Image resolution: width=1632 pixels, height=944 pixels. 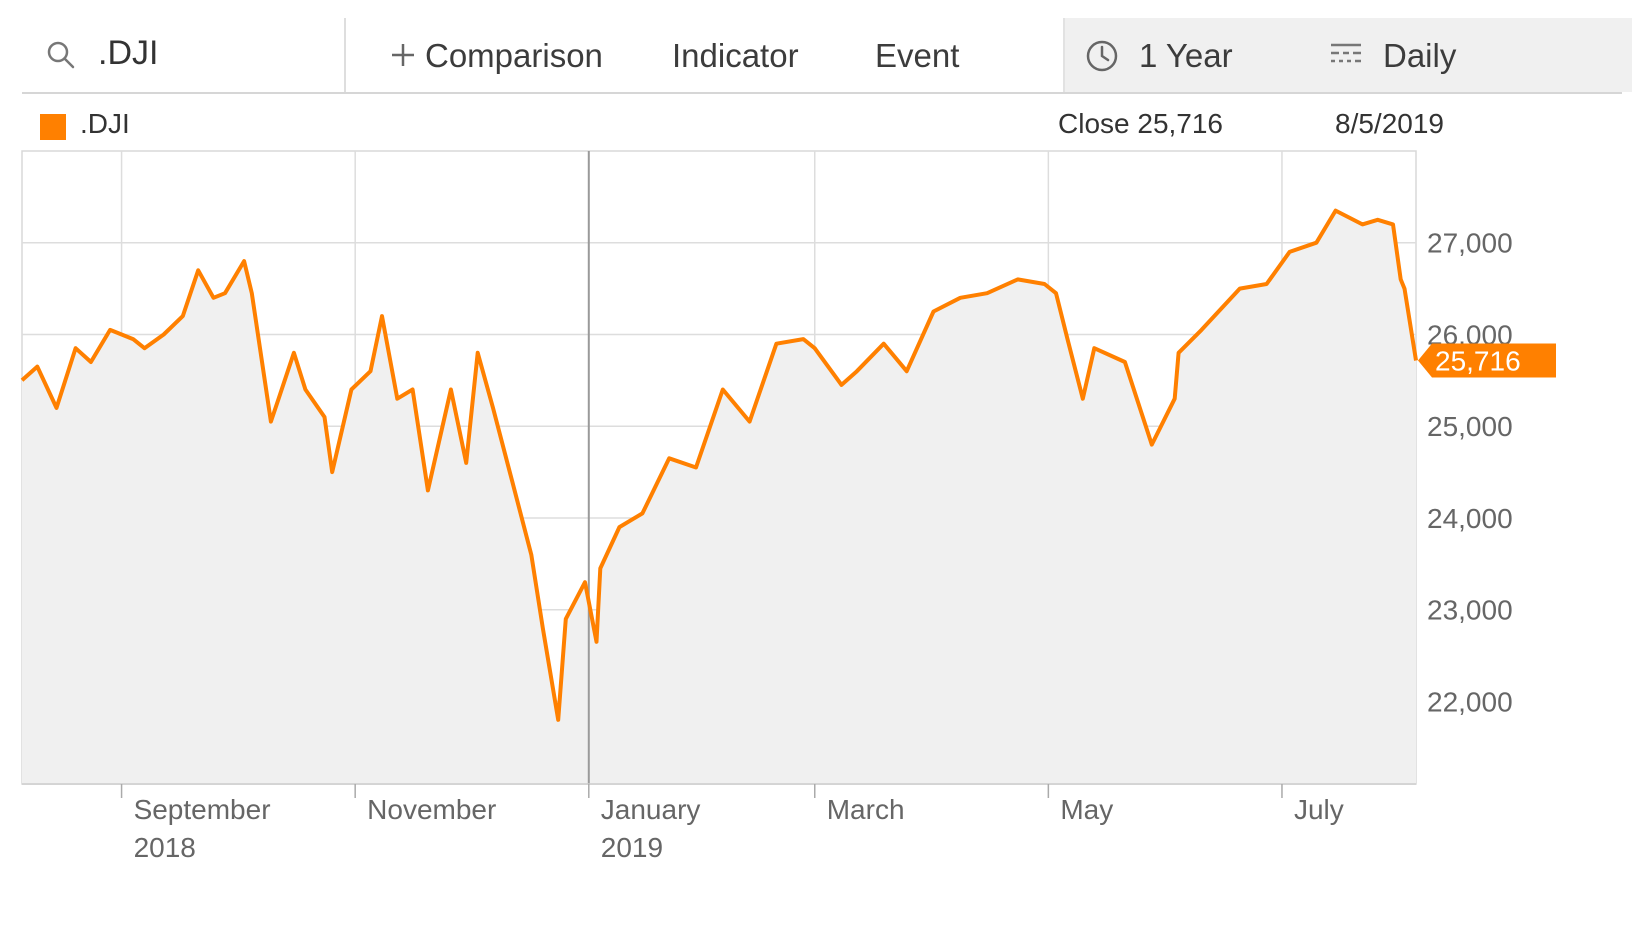 What do you see at coordinates (917, 55) in the screenshot?
I see `event-button: Event` at bounding box center [917, 55].